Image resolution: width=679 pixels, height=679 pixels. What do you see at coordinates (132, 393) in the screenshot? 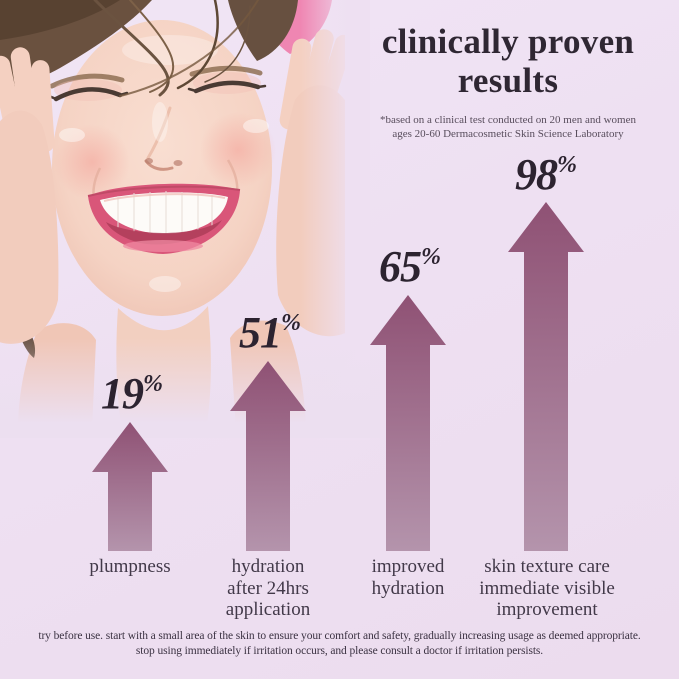
I see `percent-label: 19%` at bounding box center [132, 393].